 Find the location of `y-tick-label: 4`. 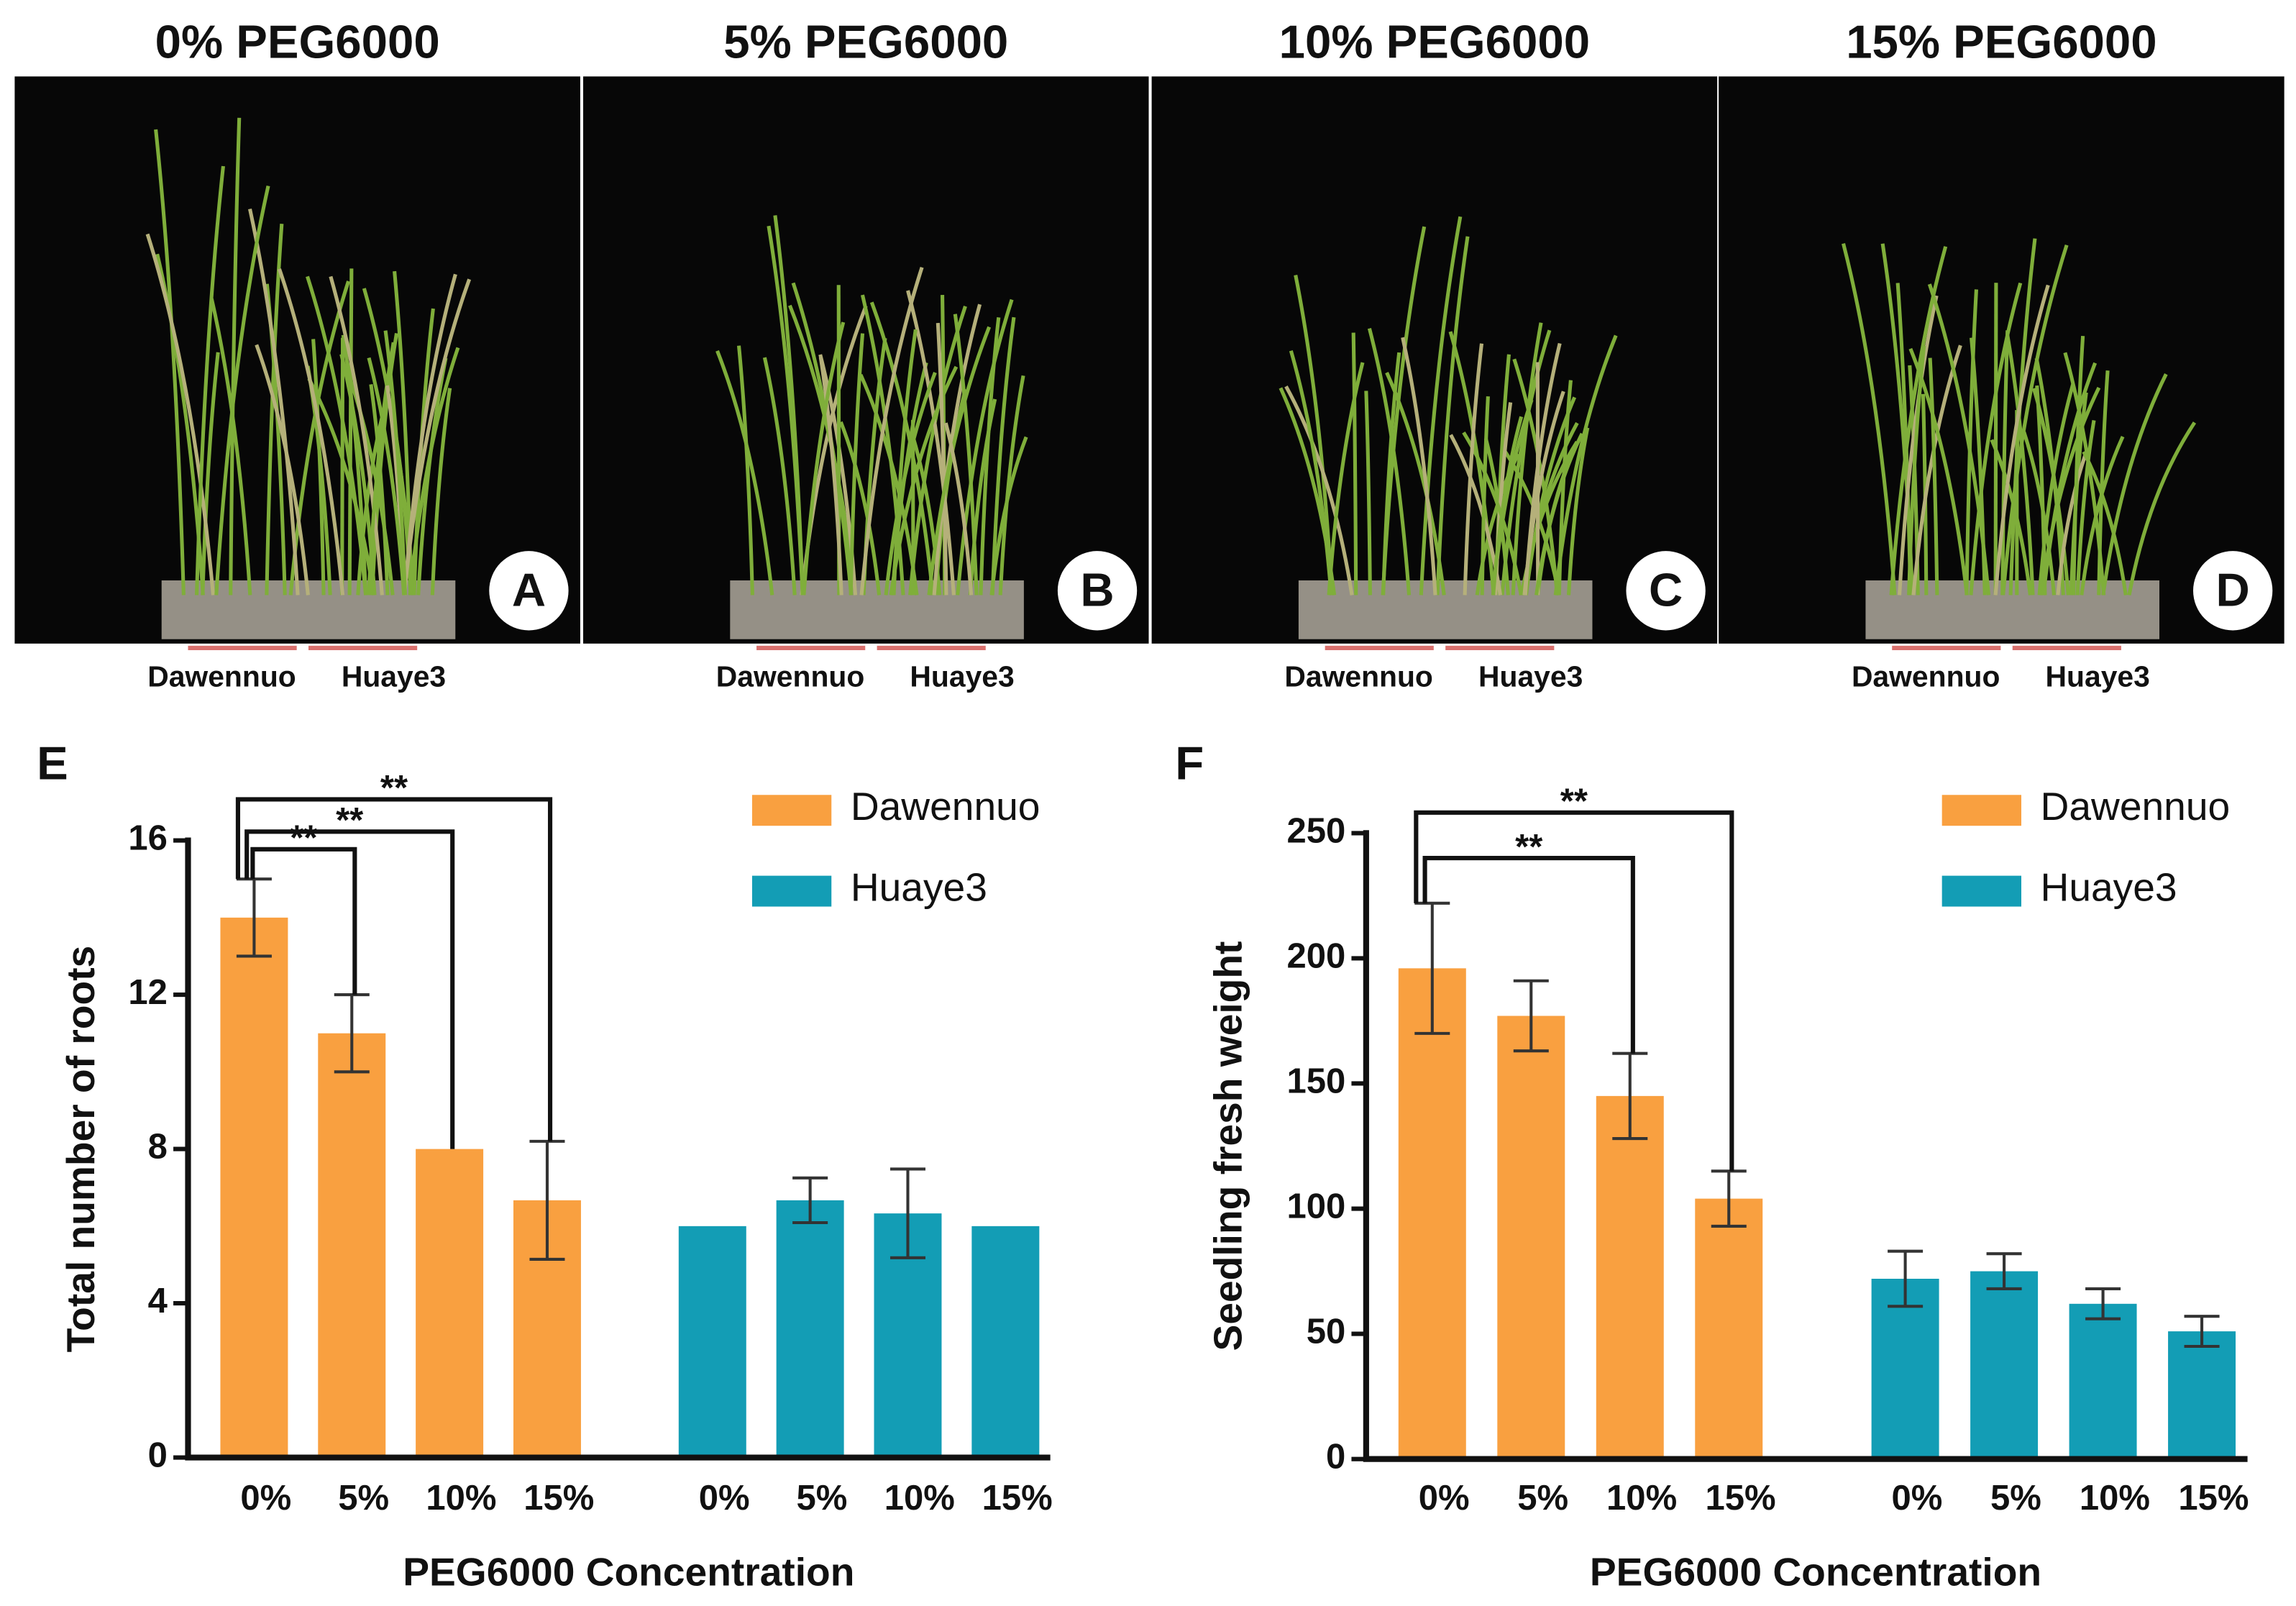

y-tick-label: 4 is located at coordinates (158, 1301).